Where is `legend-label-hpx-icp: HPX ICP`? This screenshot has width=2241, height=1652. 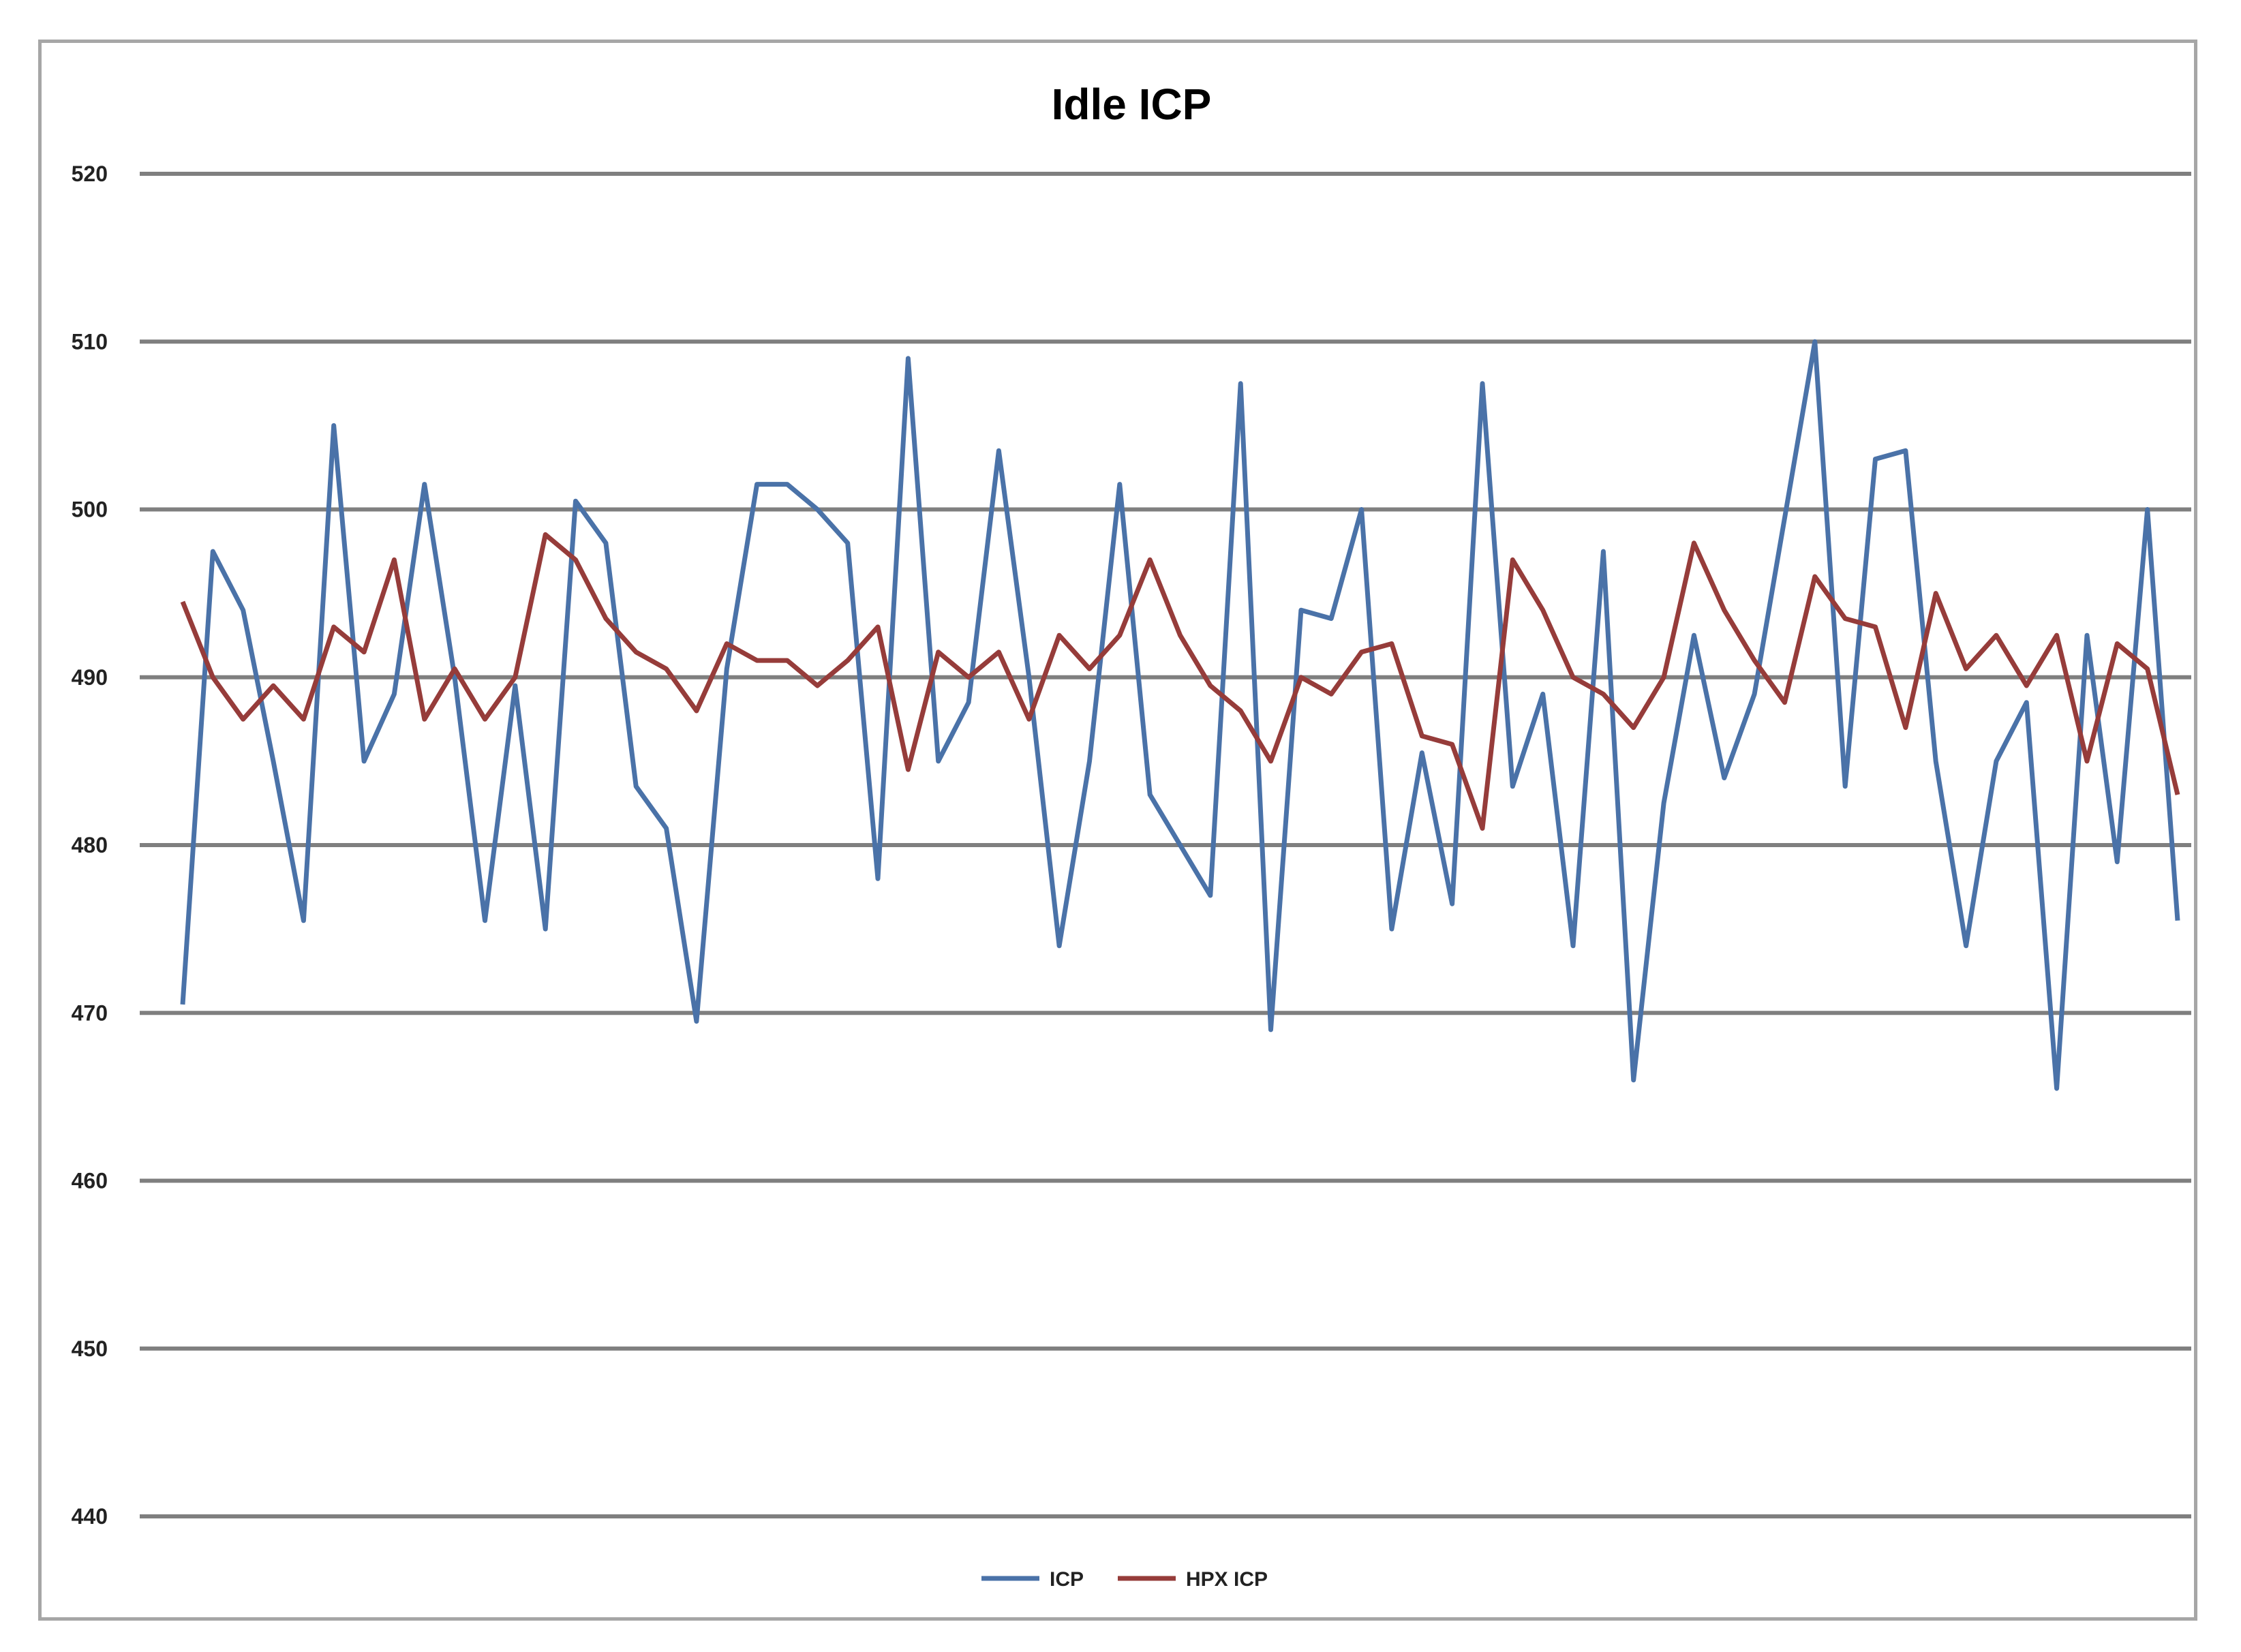
legend-label-hpx-icp: HPX ICP is located at coordinates (1227, 1579).